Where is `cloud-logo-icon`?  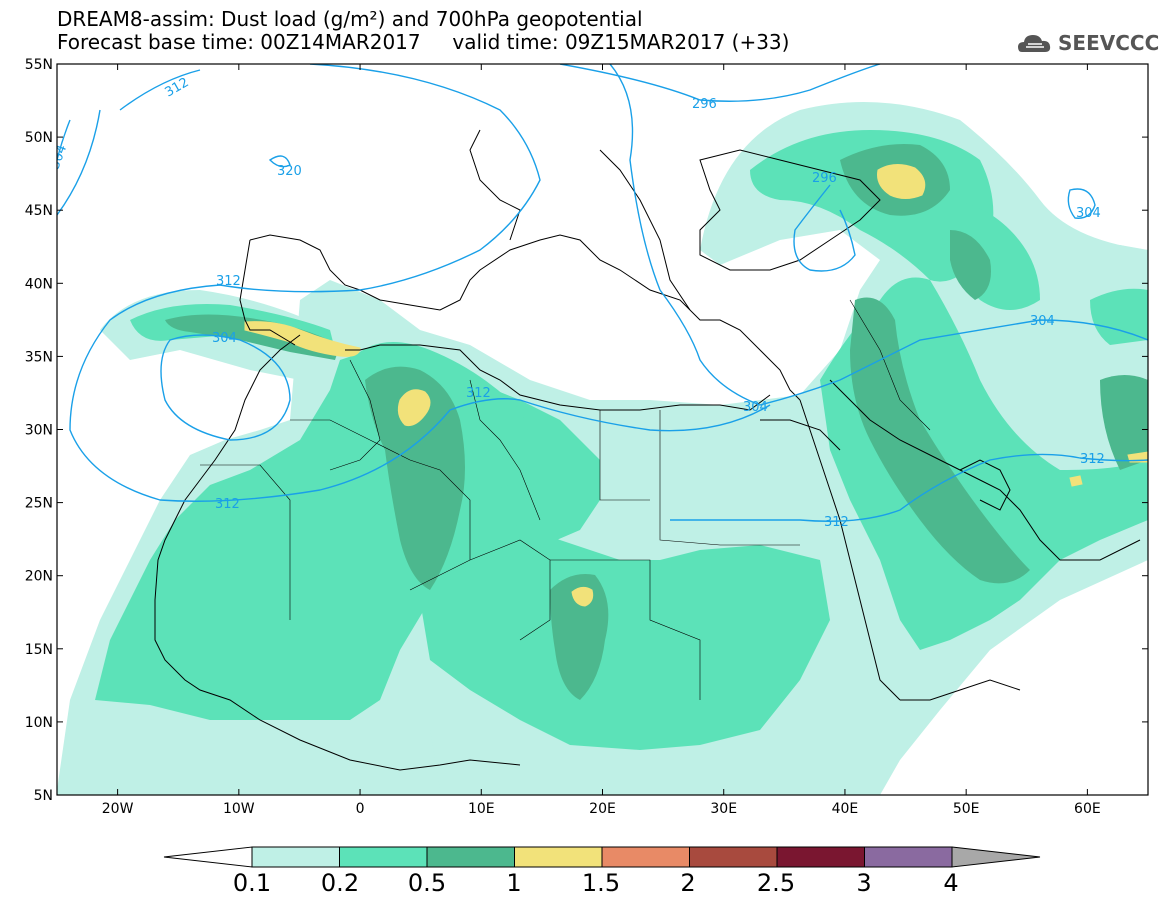 cloud-logo-icon is located at coordinates (1034, 43).